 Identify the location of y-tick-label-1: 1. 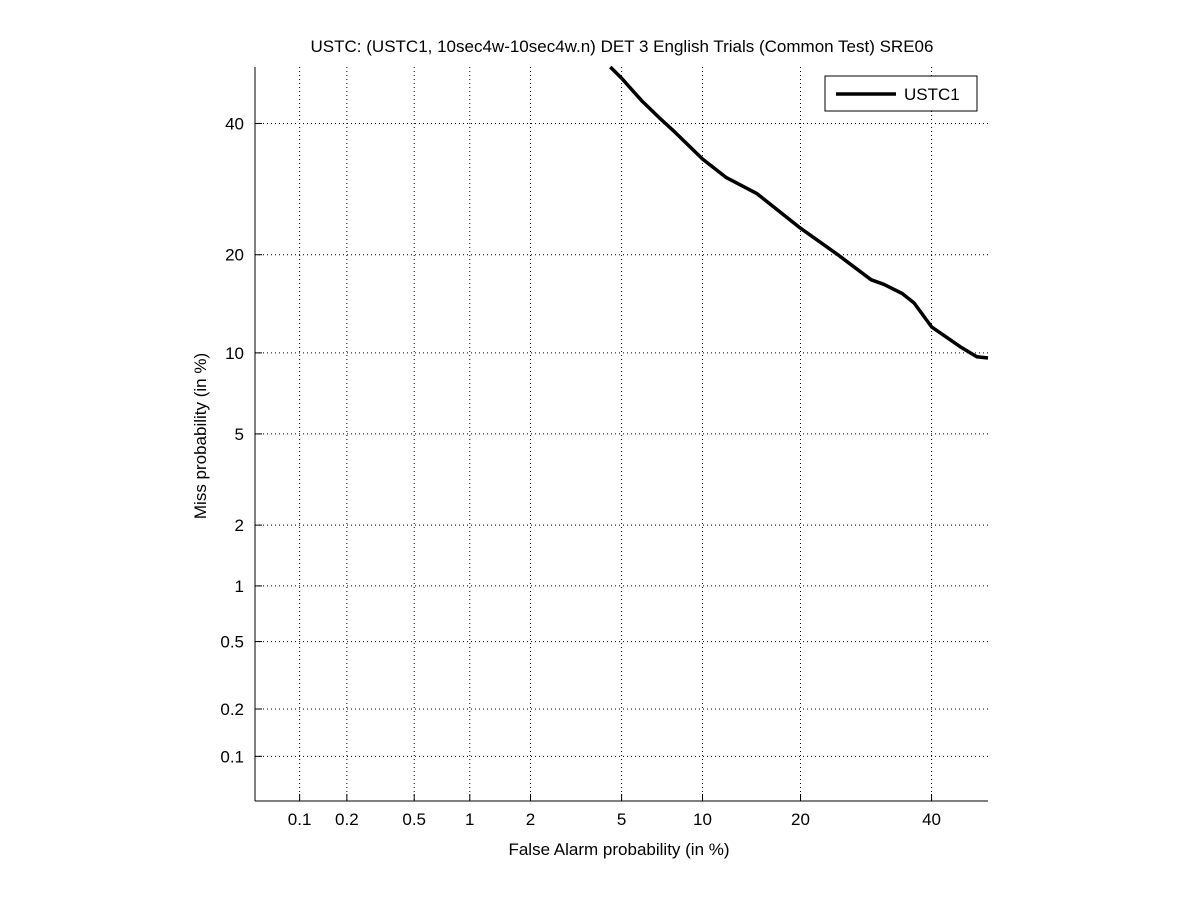
(239, 586).